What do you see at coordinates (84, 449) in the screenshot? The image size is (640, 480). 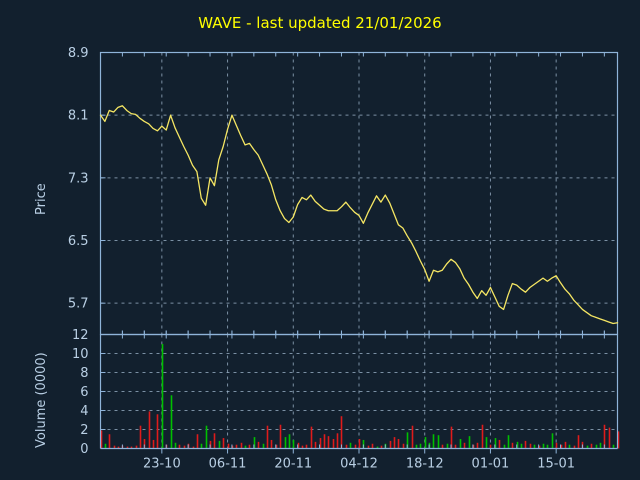 I see `volume-ytick-label: 0` at bounding box center [84, 449].